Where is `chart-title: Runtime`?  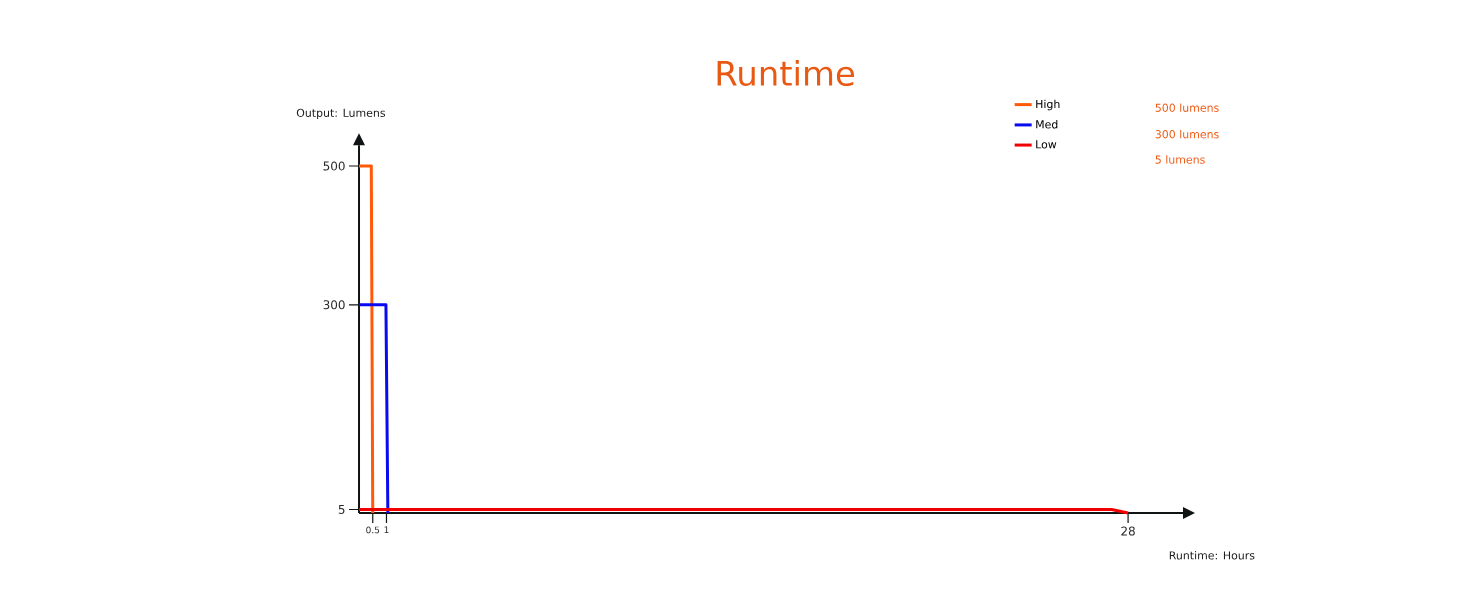 chart-title: Runtime is located at coordinates (785, 73).